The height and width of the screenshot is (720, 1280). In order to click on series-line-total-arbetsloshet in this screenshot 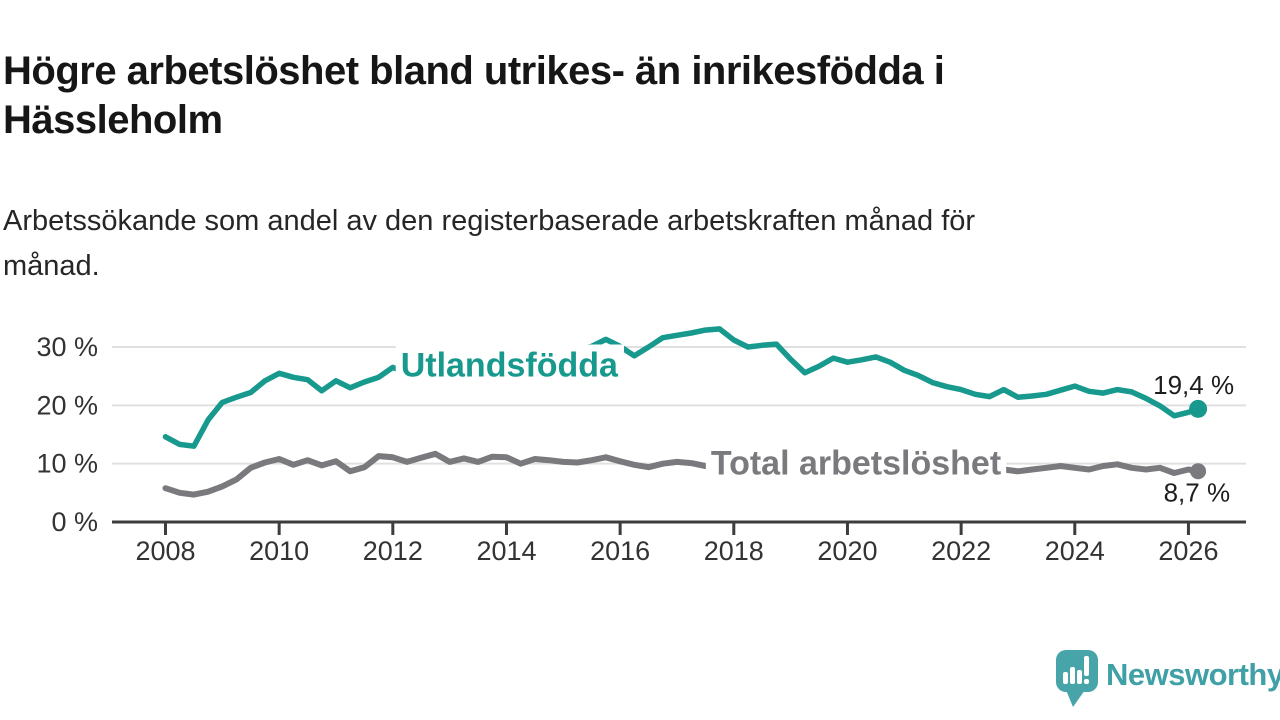, I will do `click(682, 474)`.